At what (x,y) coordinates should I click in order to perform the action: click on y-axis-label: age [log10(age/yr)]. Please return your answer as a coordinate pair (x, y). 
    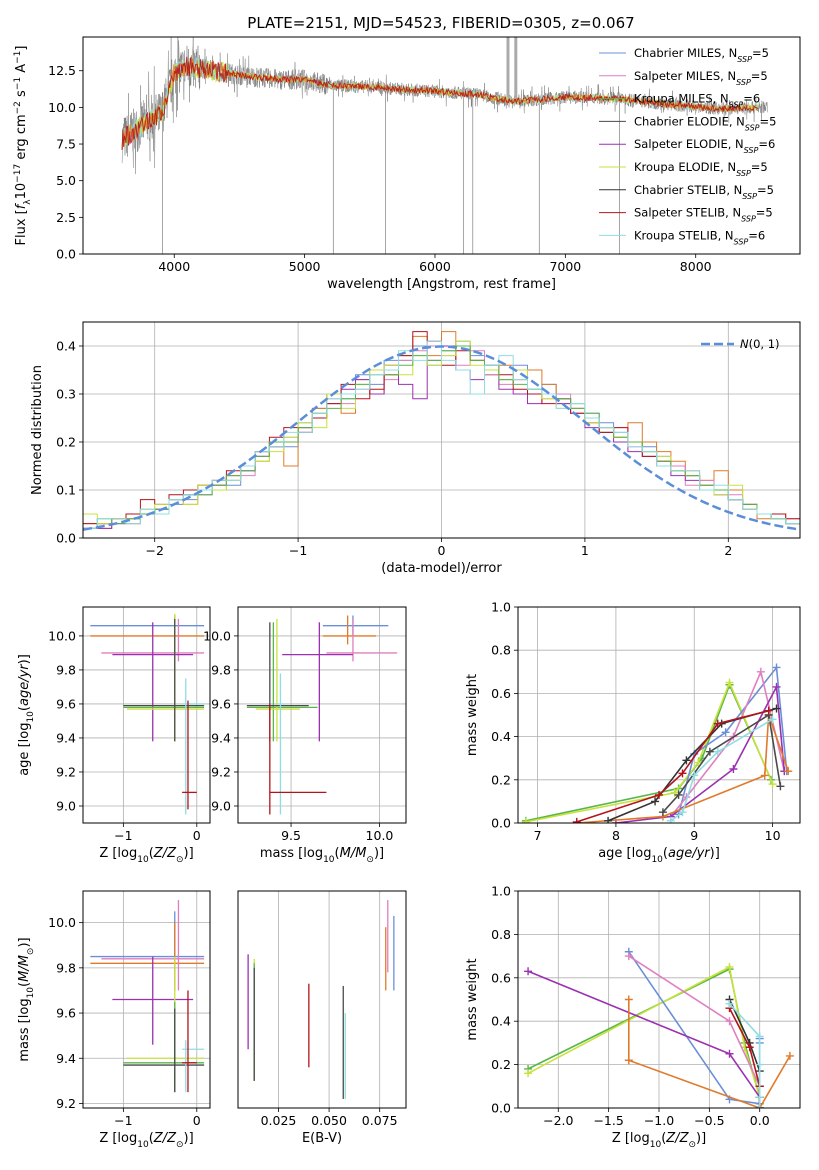
    Looking at the image, I should click on (26, 715).